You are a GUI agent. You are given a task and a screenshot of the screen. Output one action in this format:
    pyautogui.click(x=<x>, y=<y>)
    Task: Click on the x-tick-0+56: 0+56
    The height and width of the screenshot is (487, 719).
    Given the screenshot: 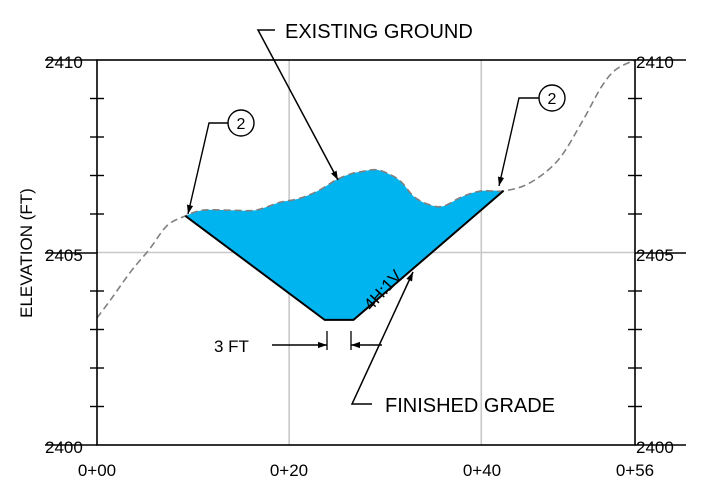 What is the action you would take?
    pyautogui.click(x=635, y=470)
    